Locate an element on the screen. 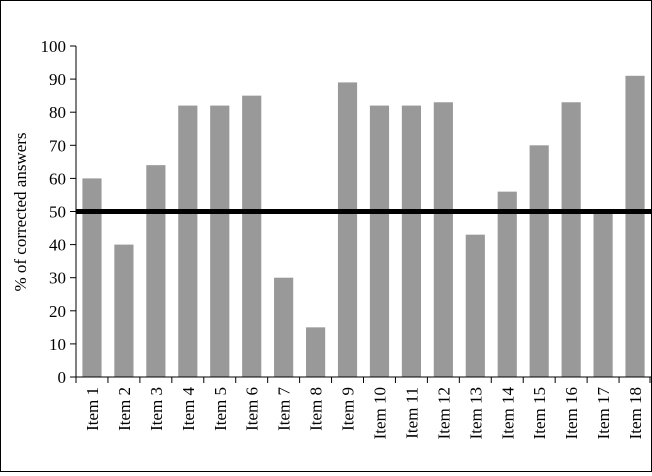 The image size is (652, 476). x-tick-label-1: Item 1 is located at coordinates (92, 409).